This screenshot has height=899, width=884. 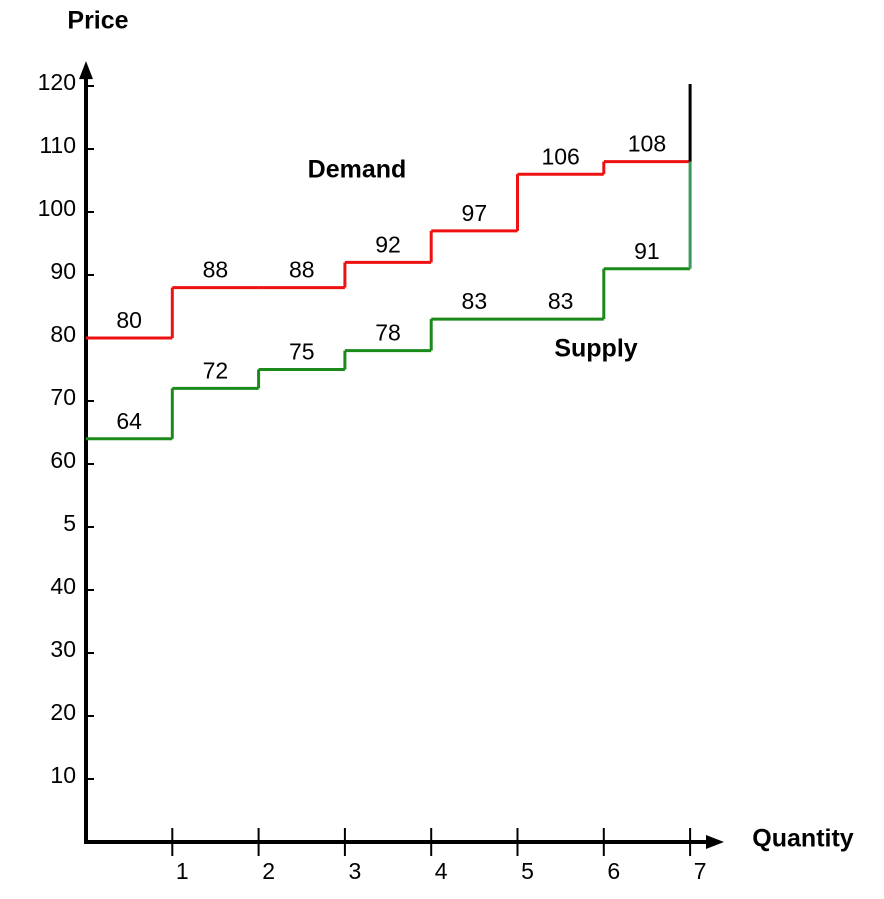 What do you see at coordinates (63, 775) in the screenshot?
I see `y-tick-label: 10` at bounding box center [63, 775].